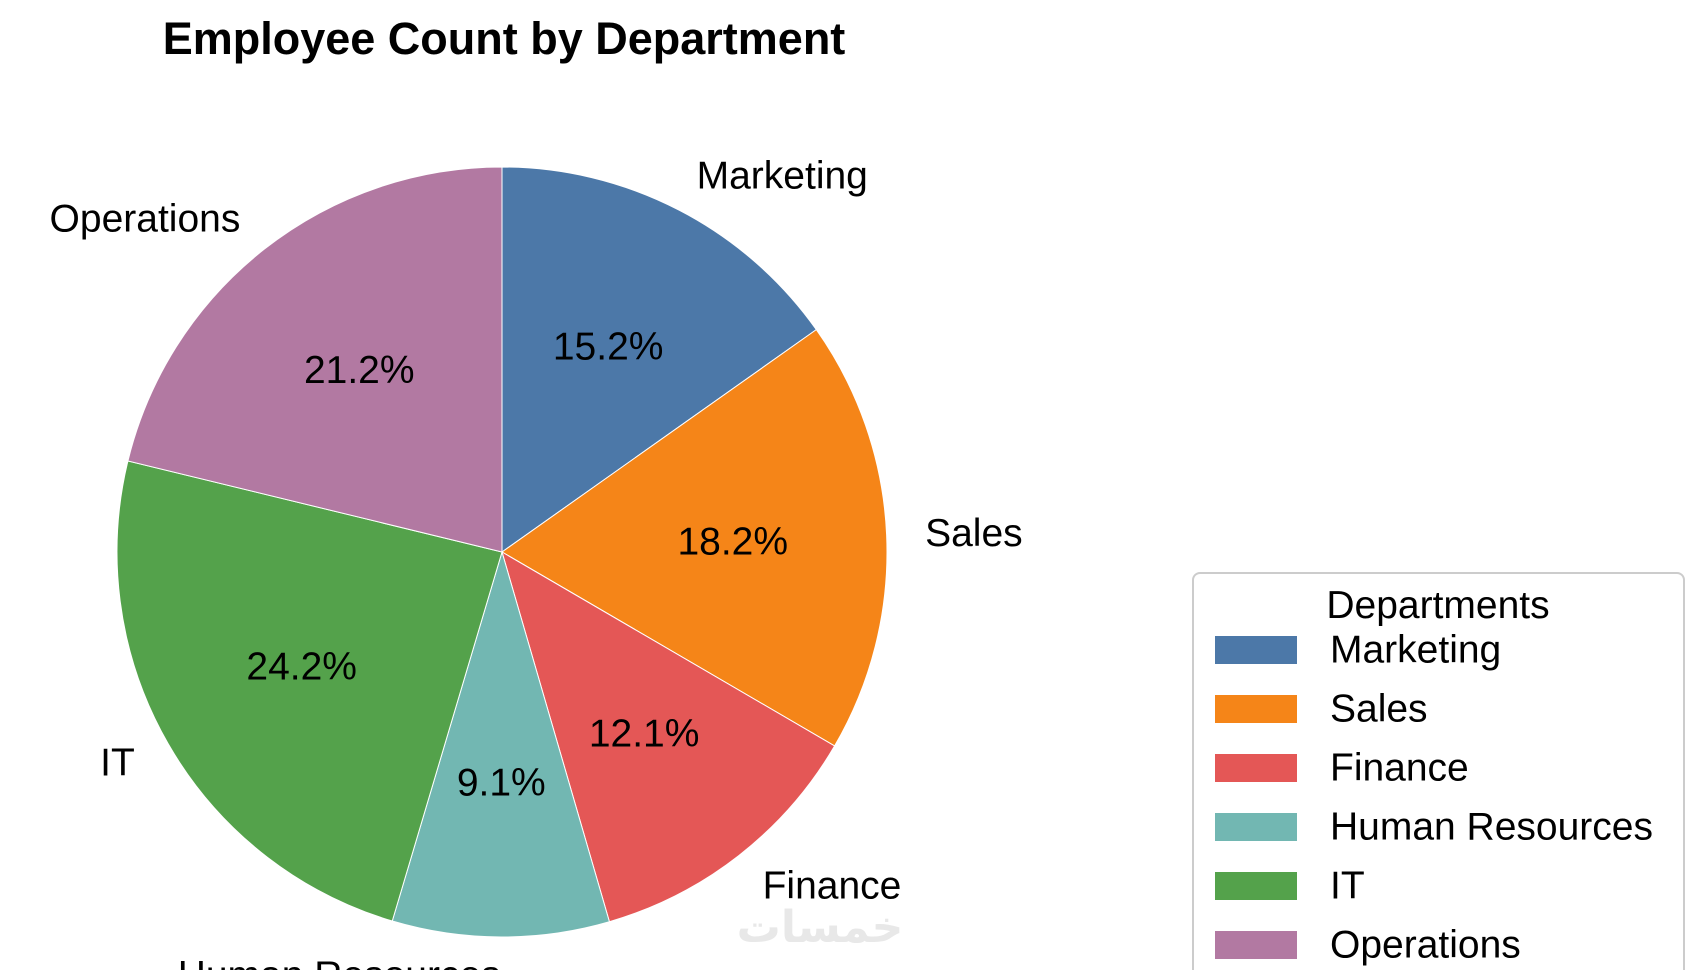  I want to click on legend-label-operations: Operations, so click(1425, 945).